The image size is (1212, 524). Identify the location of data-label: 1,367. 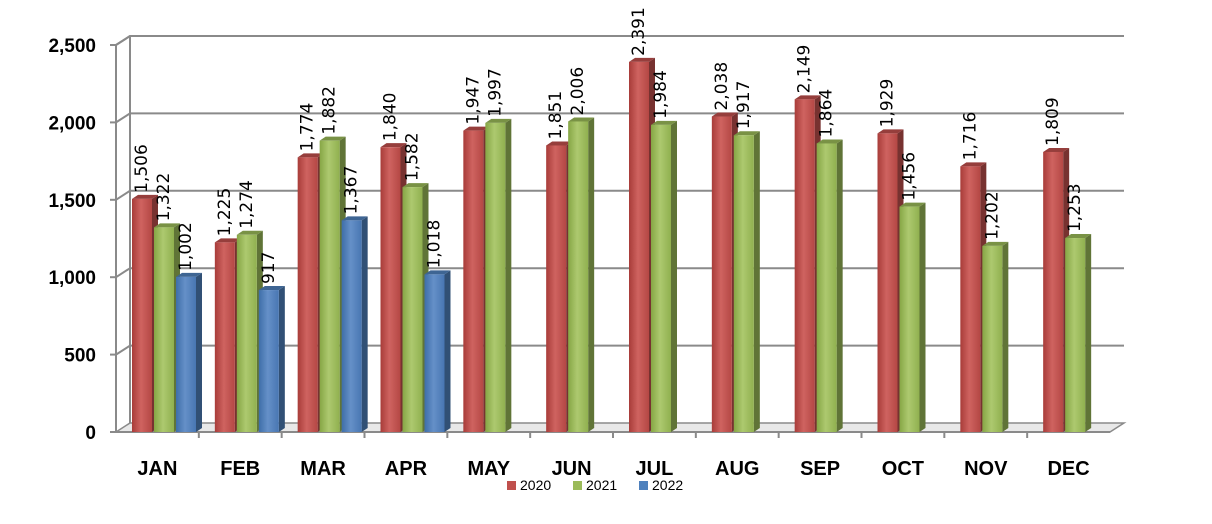
(352, 190).